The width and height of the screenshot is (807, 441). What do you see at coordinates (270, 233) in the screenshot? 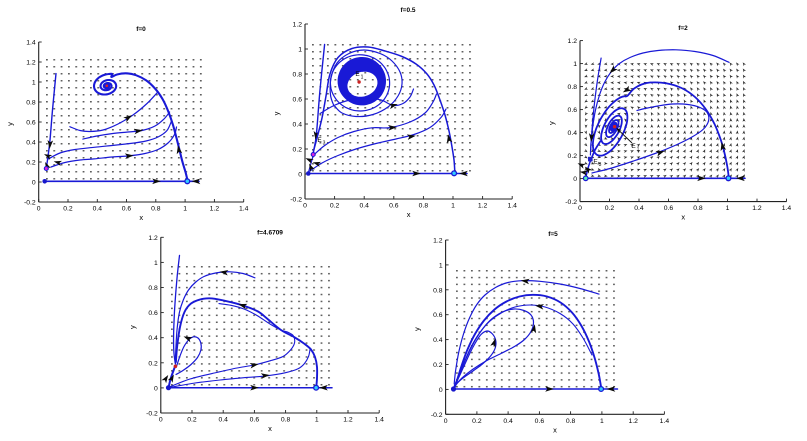
I see `svg-text: f=4.6709` at bounding box center [270, 233].